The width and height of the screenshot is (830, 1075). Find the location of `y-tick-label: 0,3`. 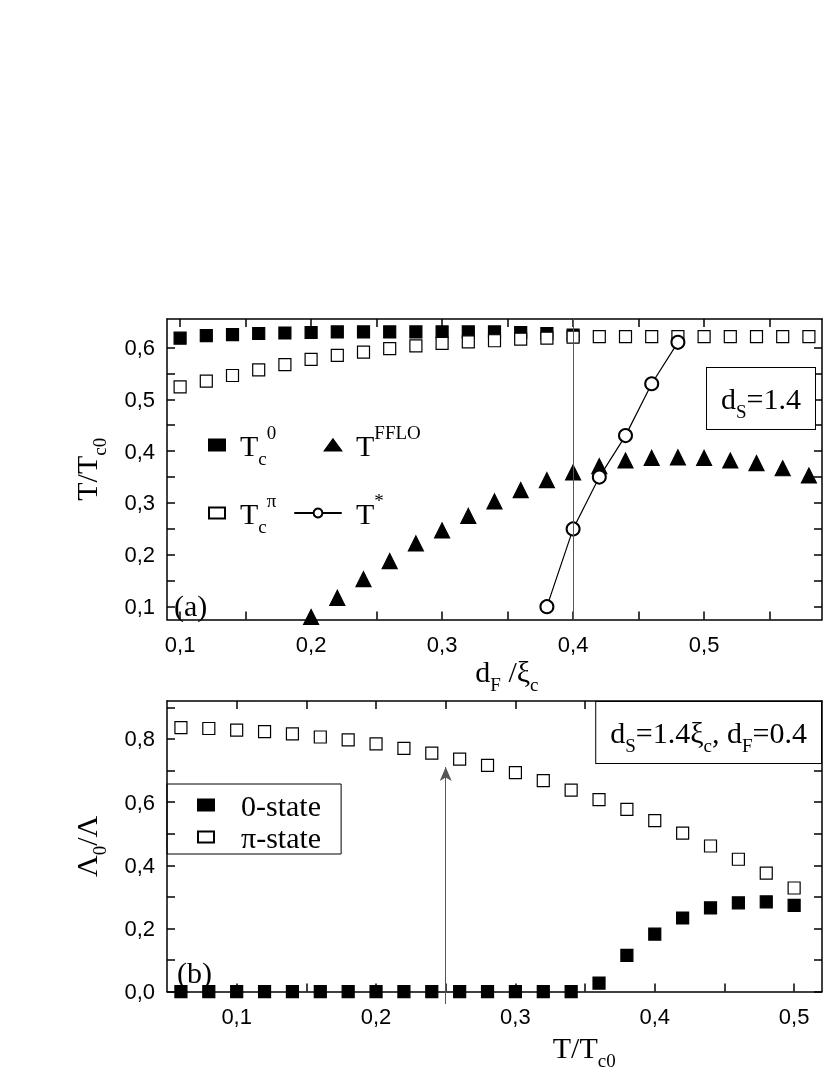

y-tick-label: 0,3 is located at coordinates (139, 503).